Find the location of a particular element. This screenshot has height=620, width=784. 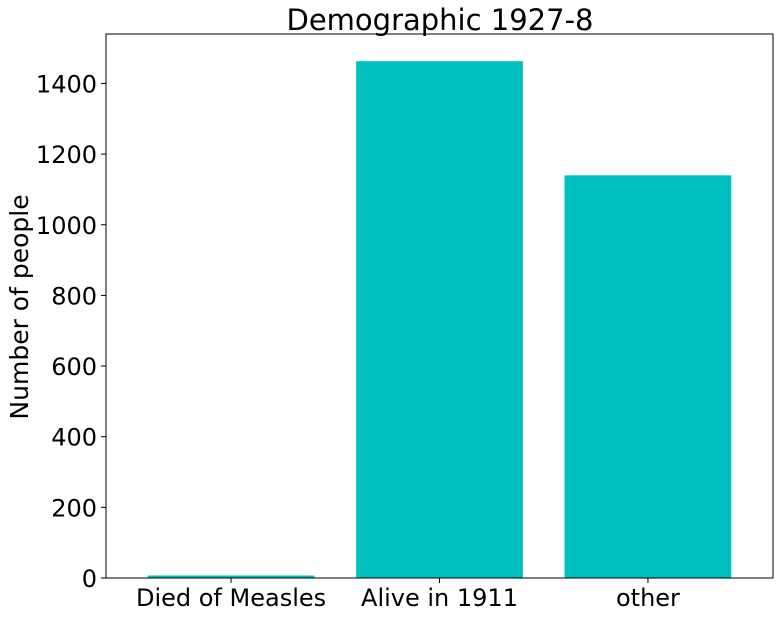

x-tick-label: Alive in 1911 is located at coordinates (439, 598).